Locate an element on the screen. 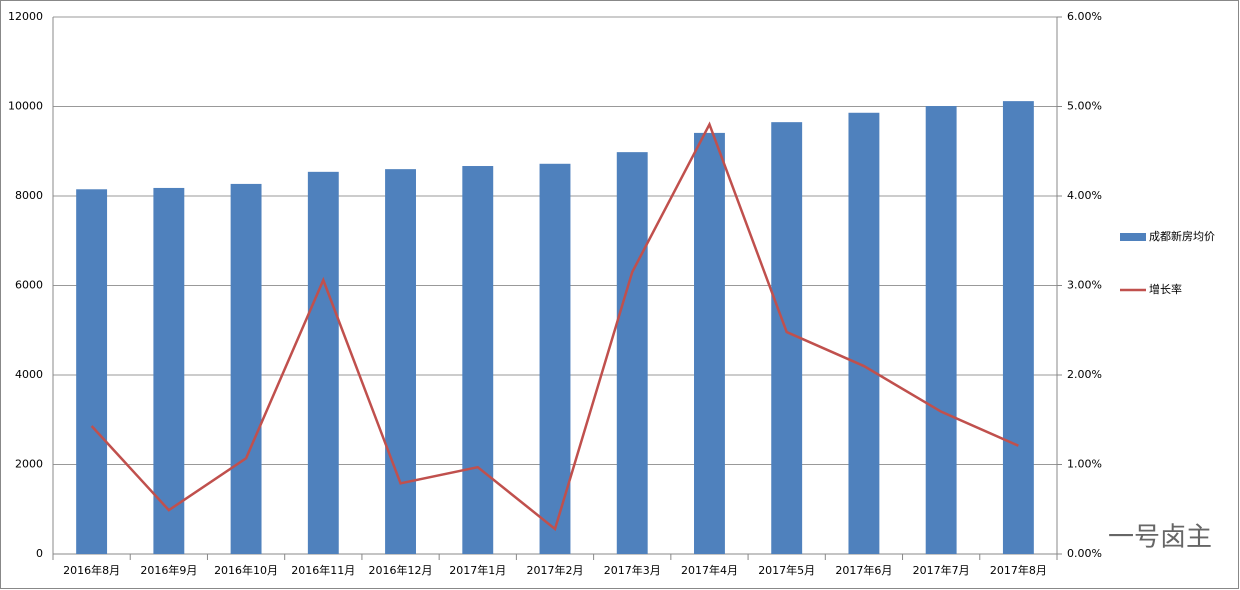  y2-tick-label: 1.00% is located at coordinates (1084, 464).